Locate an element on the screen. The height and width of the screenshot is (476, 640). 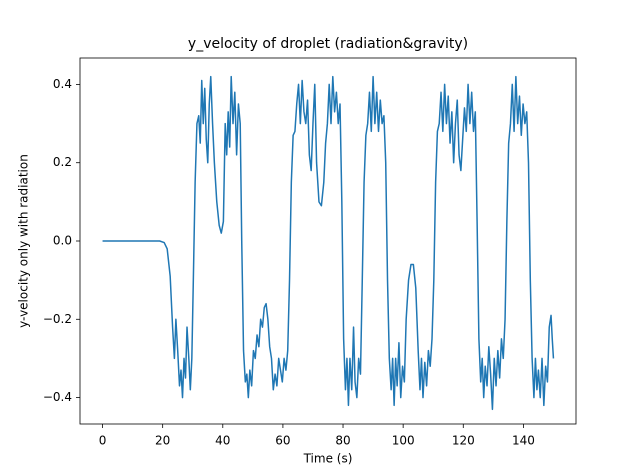
y-tick-label: −0.2 is located at coordinates (57, 319).